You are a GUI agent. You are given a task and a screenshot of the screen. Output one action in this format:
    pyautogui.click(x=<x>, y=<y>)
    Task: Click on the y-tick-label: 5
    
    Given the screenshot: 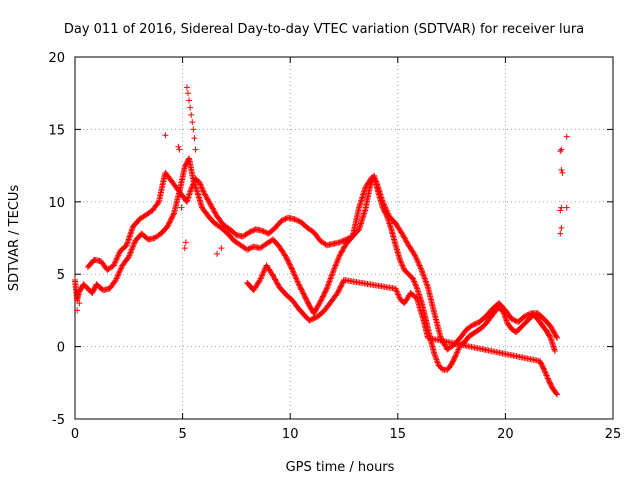 What is the action you would take?
    pyautogui.click(x=61, y=275)
    